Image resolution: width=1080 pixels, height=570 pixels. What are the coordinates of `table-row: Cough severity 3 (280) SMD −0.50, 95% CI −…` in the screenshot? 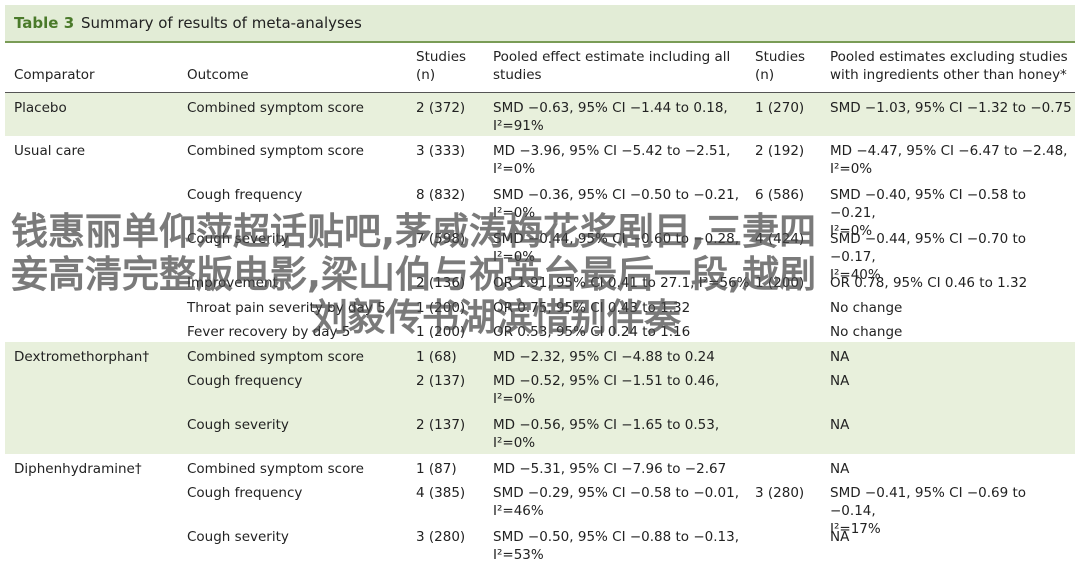 It's located at (540, 543).